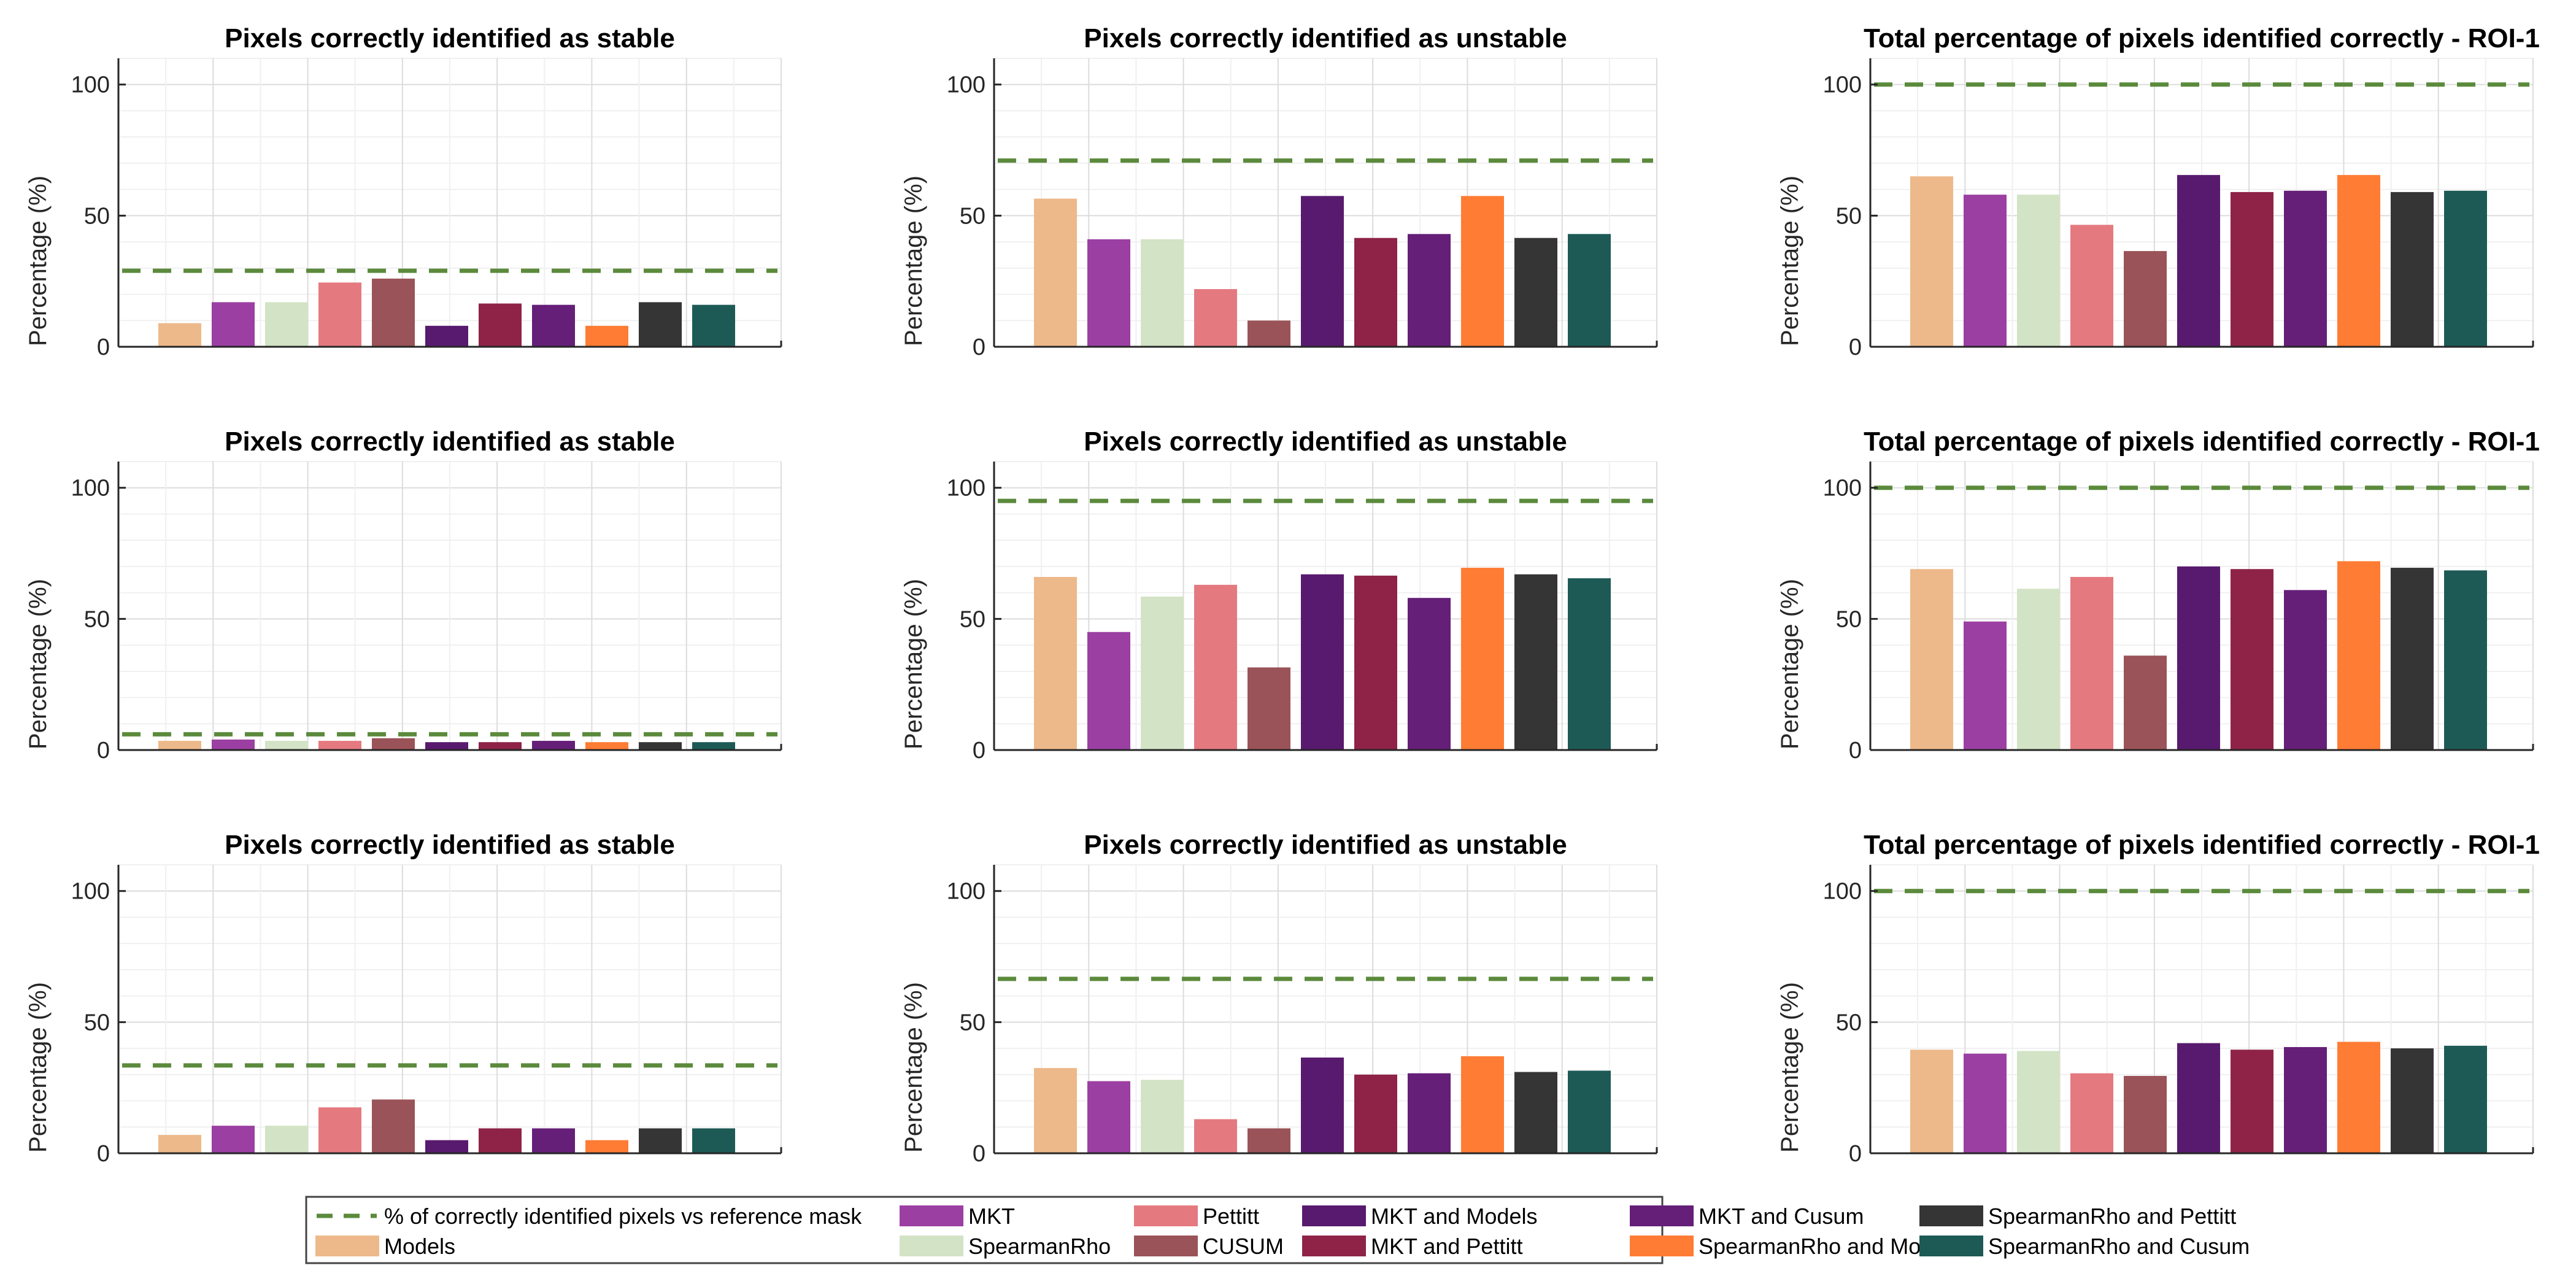  What do you see at coordinates (1039, 1246) in the screenshot?
I see `legend-label: SpearmanRho` at bounding box center [1039, 1246].